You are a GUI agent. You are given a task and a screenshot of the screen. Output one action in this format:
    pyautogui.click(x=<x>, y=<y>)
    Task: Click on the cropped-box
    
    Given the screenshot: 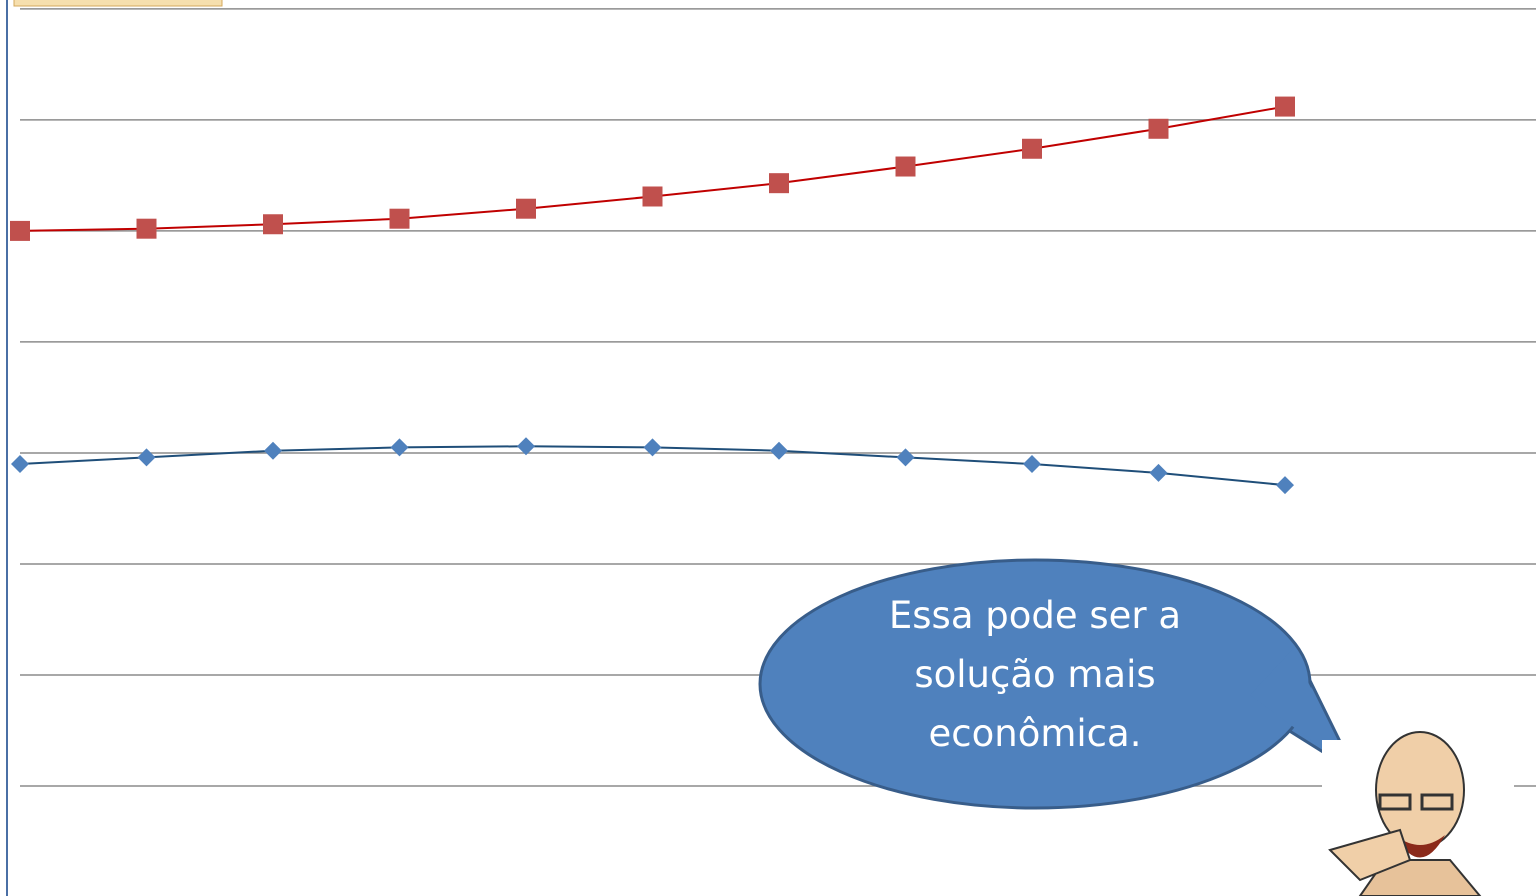 What is the action you would take?
    pyautogui.click(x=118, y=3)
    